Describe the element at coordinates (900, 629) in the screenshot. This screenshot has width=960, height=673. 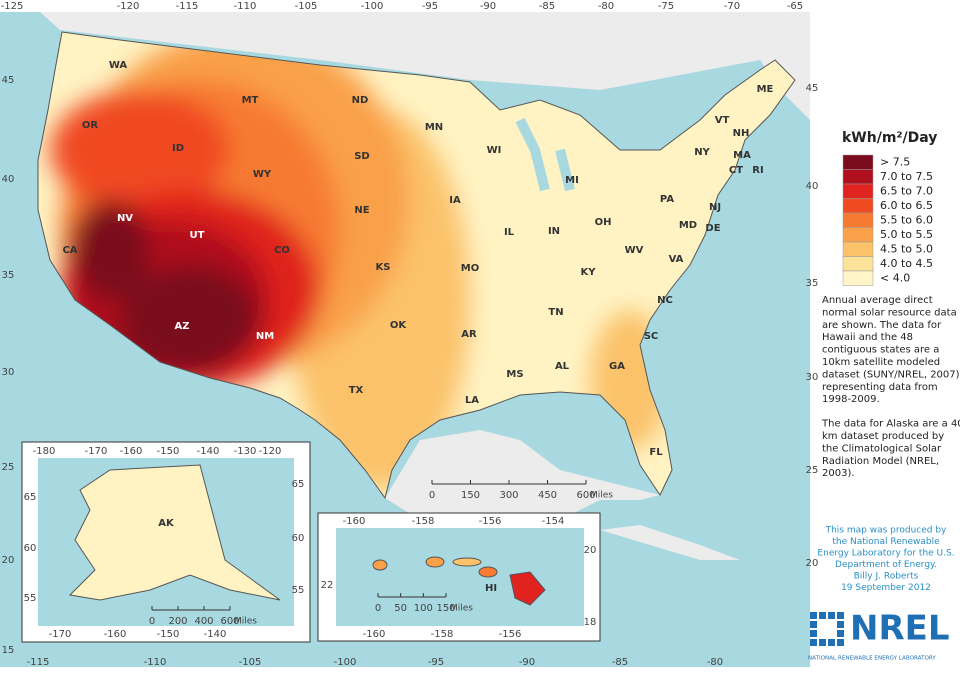
I see `logo-name: NREL` at that location.